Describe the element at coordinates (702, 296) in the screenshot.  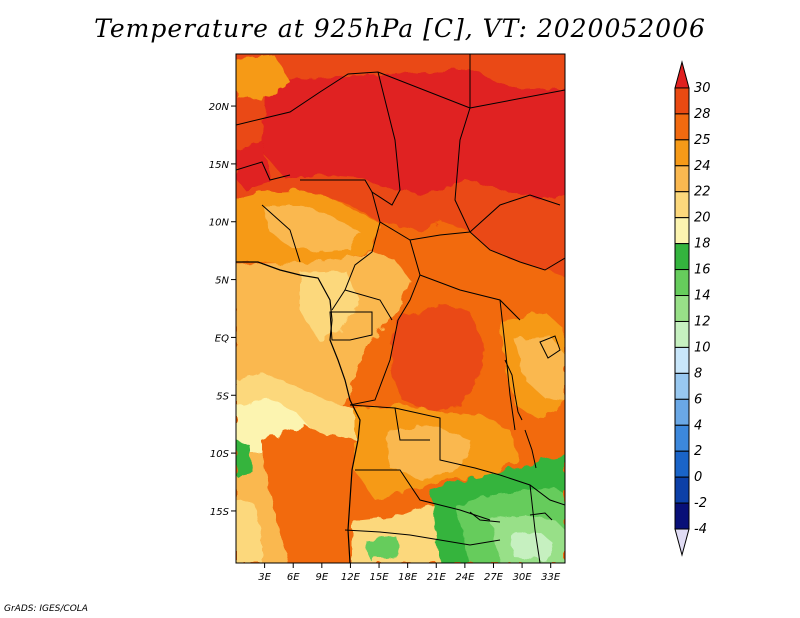
I see `colorbar-label: 14` at that location.